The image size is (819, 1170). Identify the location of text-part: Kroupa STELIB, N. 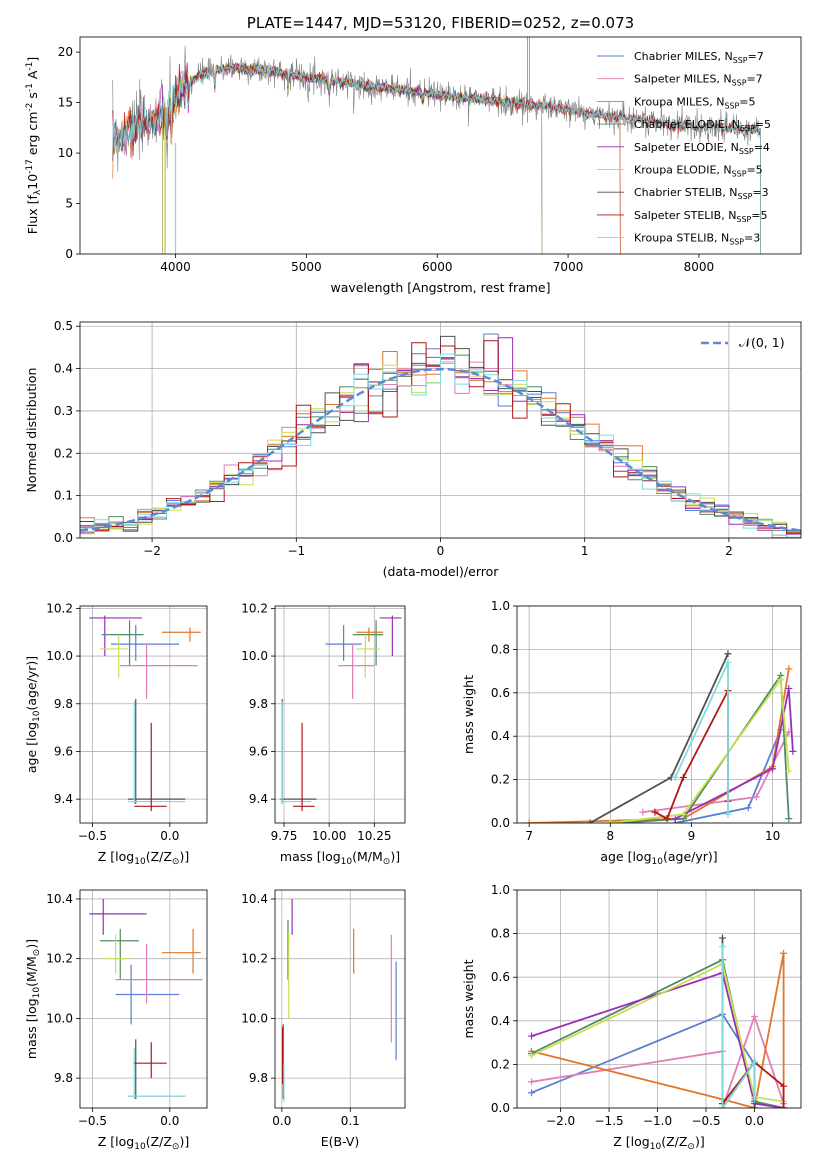
(681, 238).